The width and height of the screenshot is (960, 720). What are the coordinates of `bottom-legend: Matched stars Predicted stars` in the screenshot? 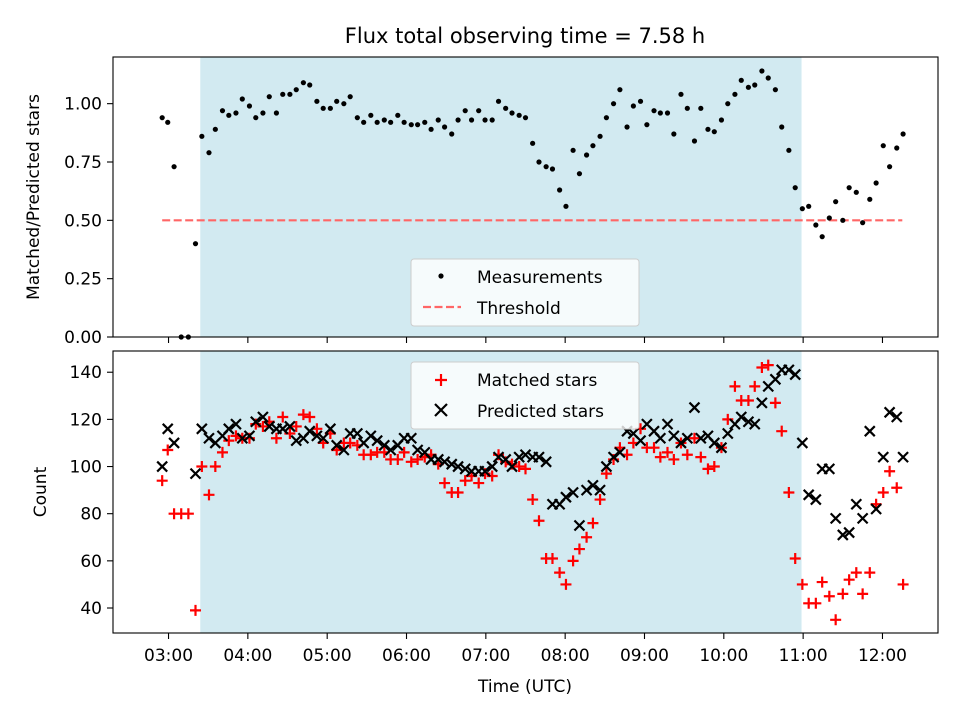 It's located at (525, 395).